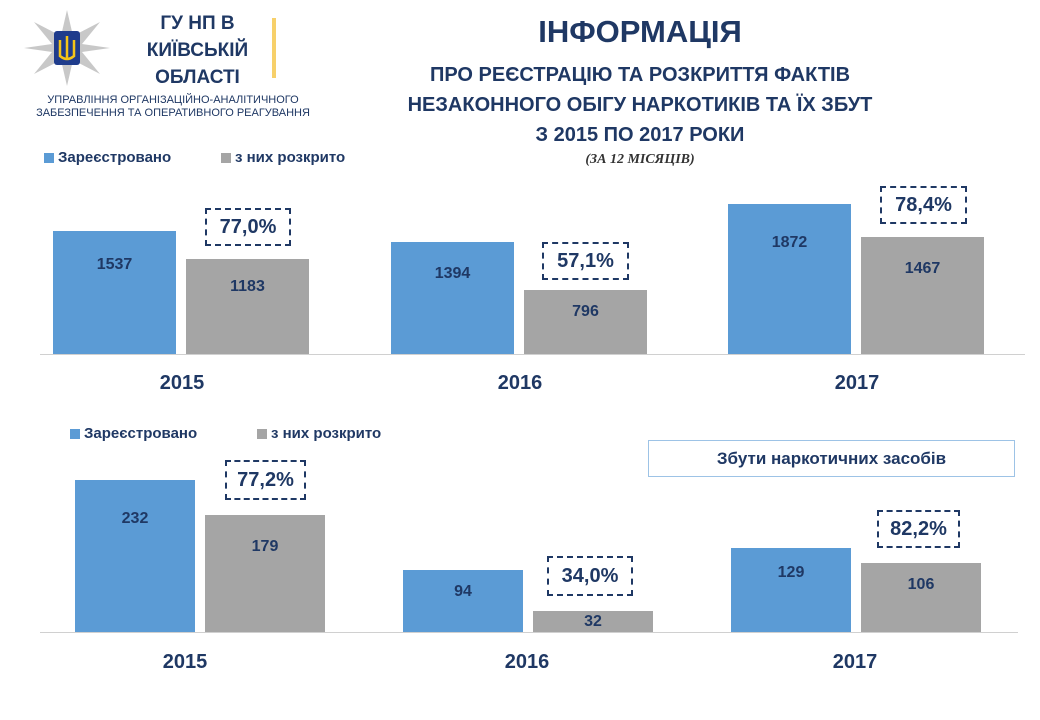 The height and width of the screenshot is (720, 1040). I want to click on org-line: ОБЛАСТІ, so click(197, 77).